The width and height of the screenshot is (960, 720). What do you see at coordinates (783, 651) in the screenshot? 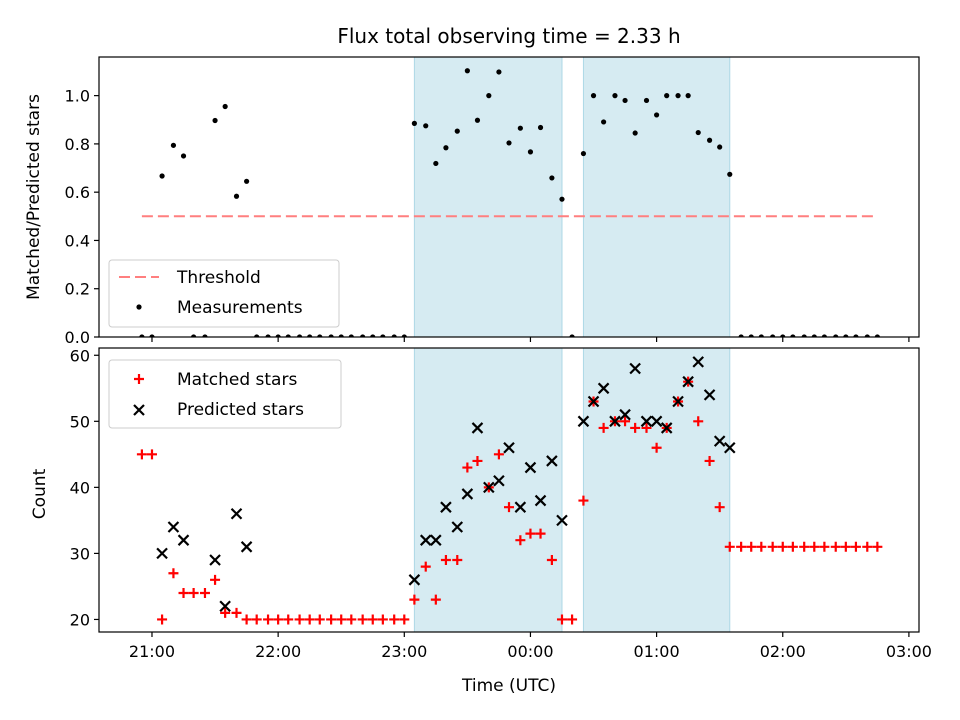
I see `x-tick-label: 02:00` at bounding box center [783, 651].